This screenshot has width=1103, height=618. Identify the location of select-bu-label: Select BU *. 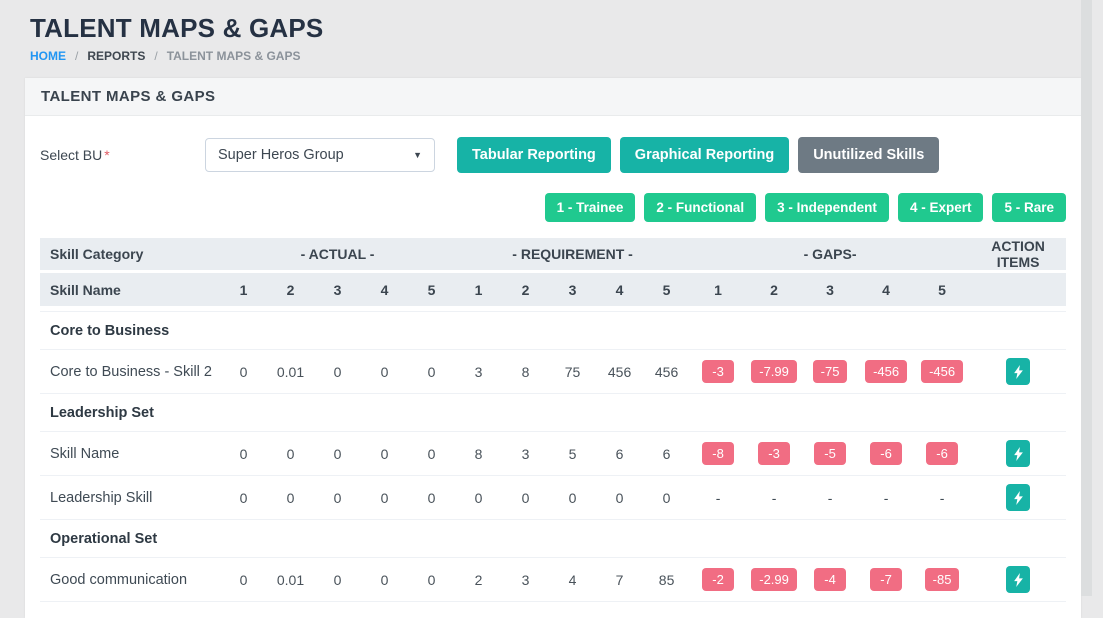
(122, 155).